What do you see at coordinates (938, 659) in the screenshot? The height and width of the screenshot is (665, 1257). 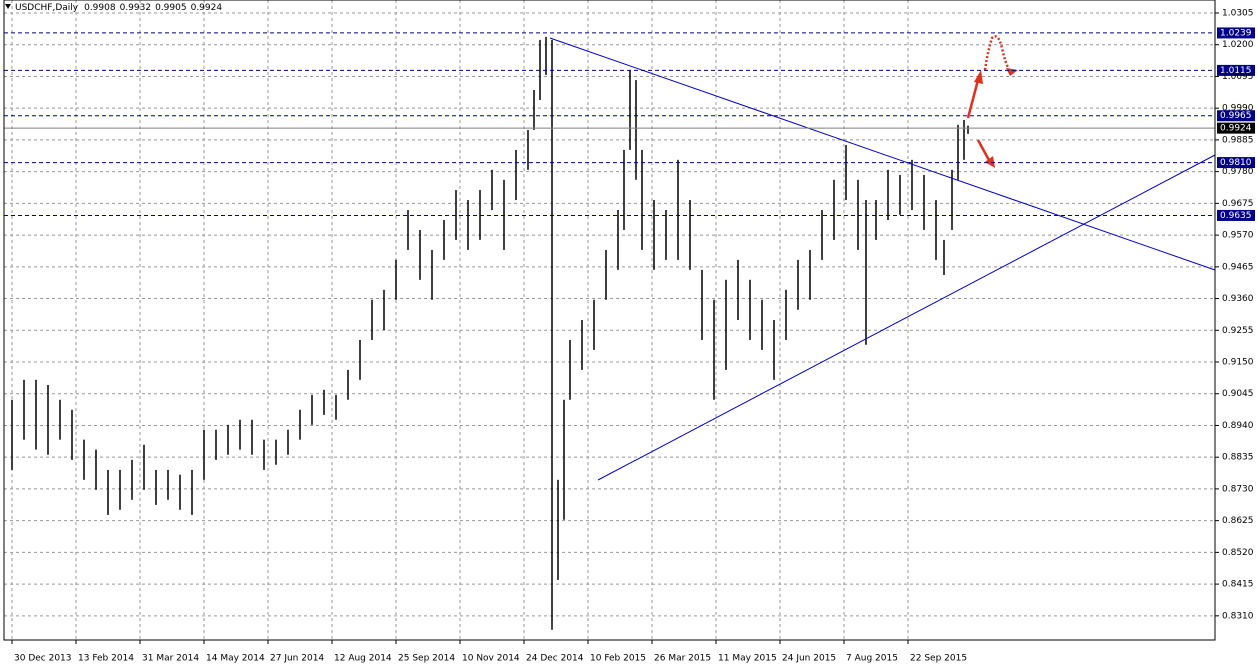 I see `x-tick-label: 22 Sep 2015` at bounding box center [938, 659].